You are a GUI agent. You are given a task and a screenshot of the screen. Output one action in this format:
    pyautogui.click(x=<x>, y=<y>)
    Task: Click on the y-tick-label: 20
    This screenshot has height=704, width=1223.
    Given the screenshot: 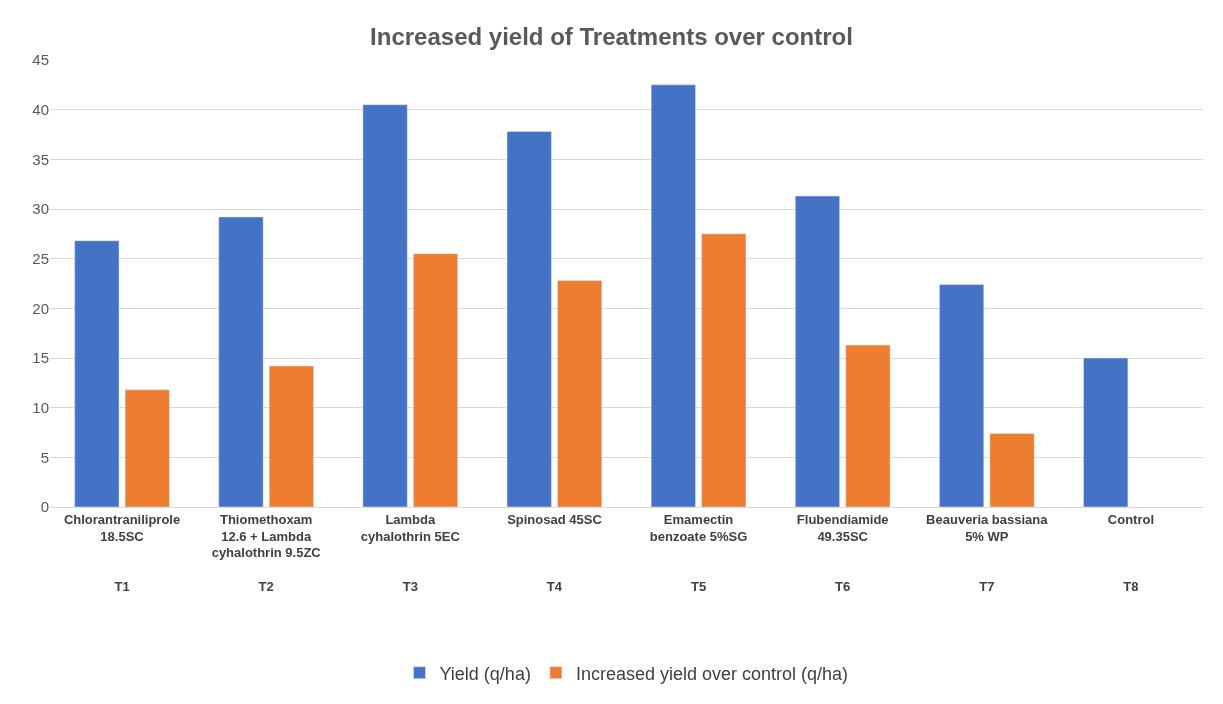 What is the action you would take?
    pyautogui.click(x=40, y=308)
    